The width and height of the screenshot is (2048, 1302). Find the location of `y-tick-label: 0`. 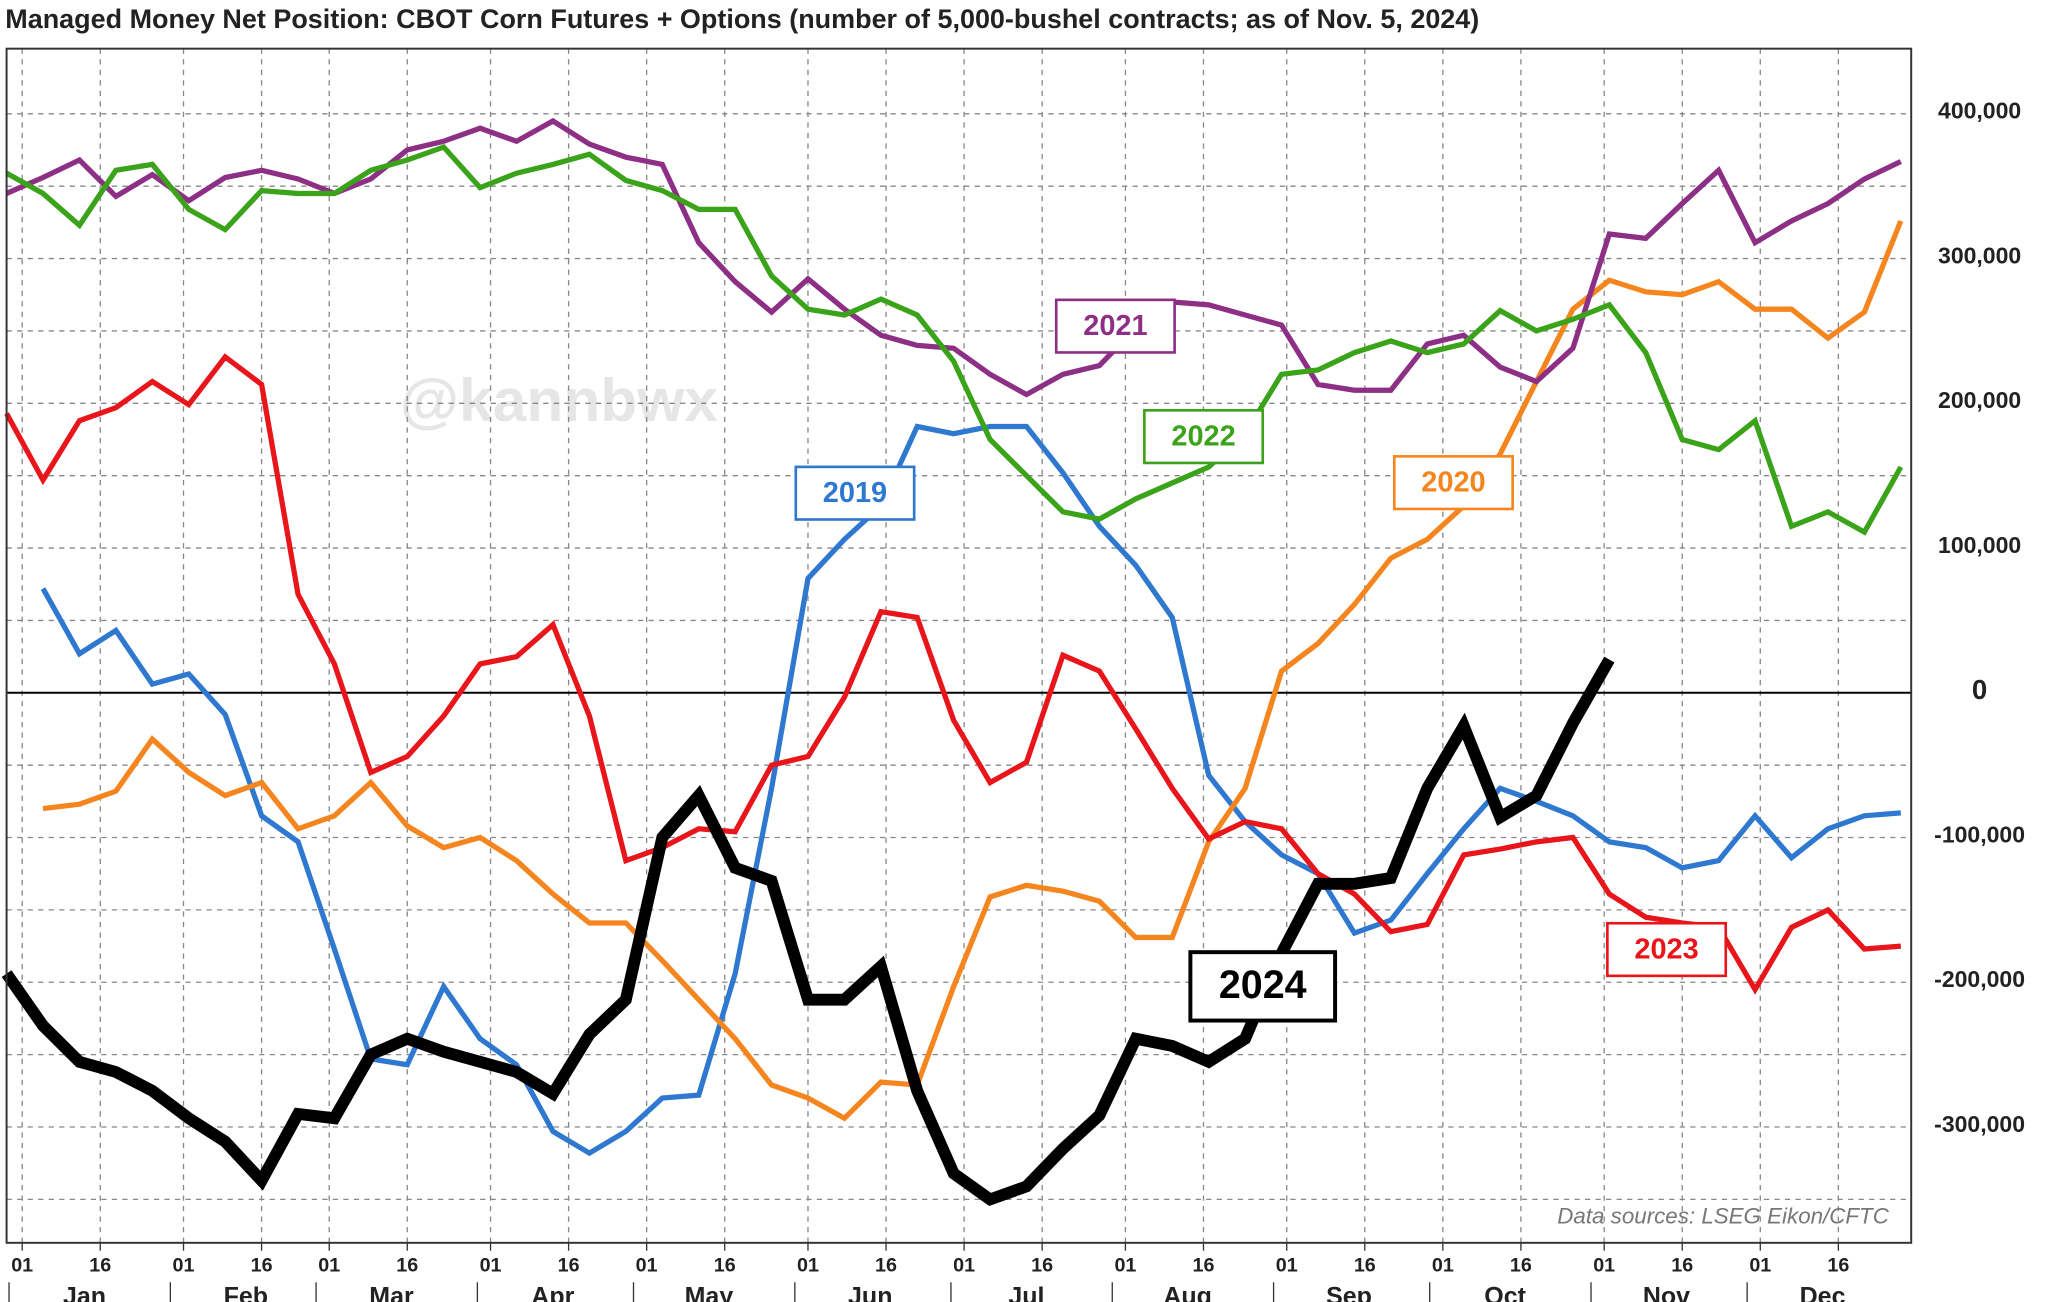

y-tick-label: 0 is located at coordinates (1979, 689).